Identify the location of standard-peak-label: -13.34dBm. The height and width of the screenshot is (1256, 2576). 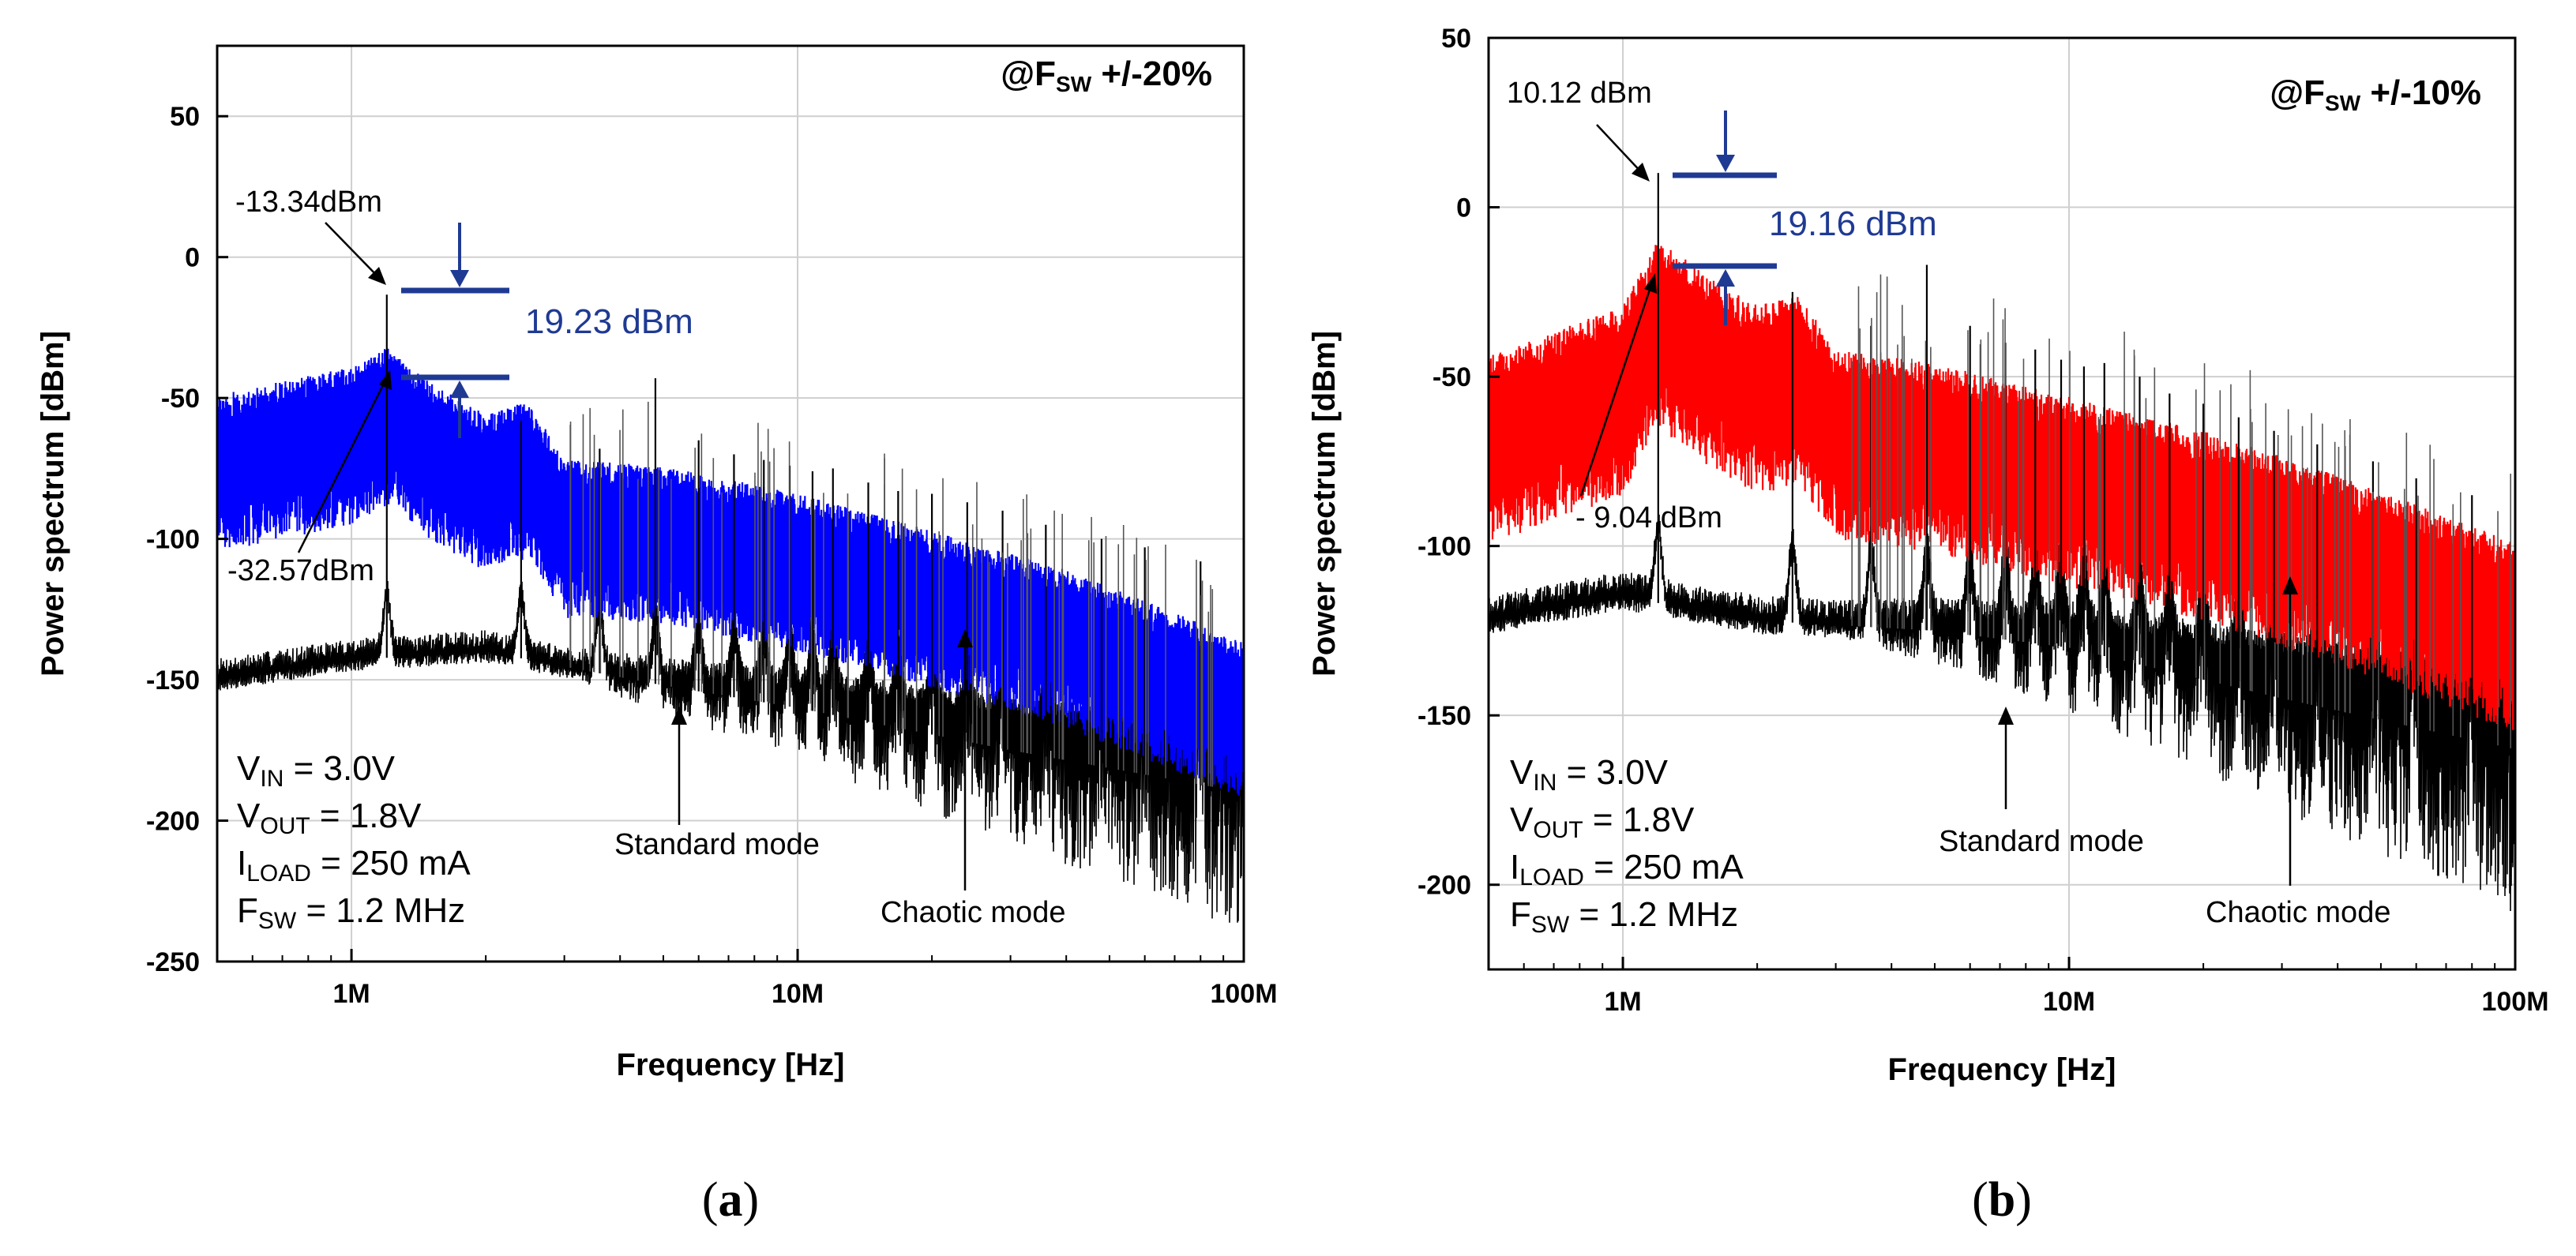
(308, 202).